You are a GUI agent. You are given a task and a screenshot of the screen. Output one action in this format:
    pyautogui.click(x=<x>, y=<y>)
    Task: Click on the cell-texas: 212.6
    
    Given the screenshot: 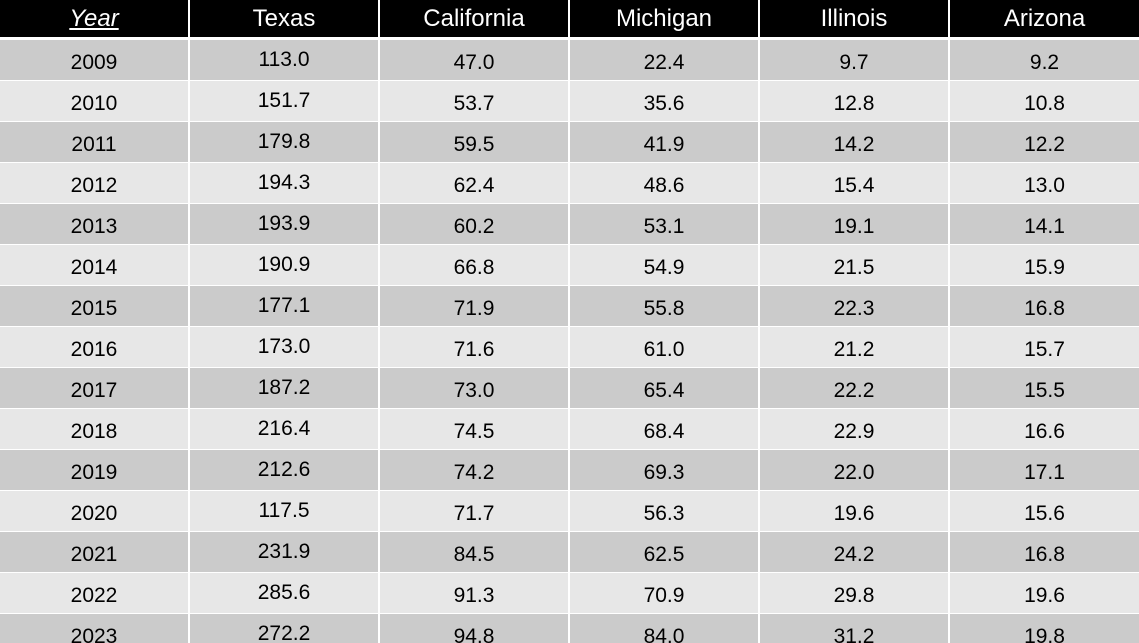 What is the action you would take?
    pyautogui.click(x=284, y=470)
    